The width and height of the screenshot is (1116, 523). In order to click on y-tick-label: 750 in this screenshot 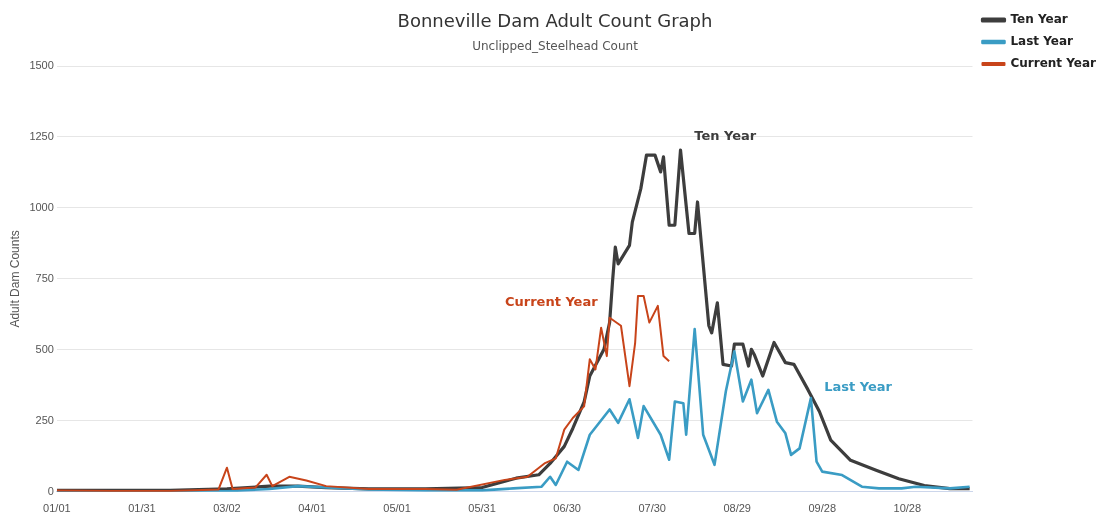, I will do `click(44, 277)`.